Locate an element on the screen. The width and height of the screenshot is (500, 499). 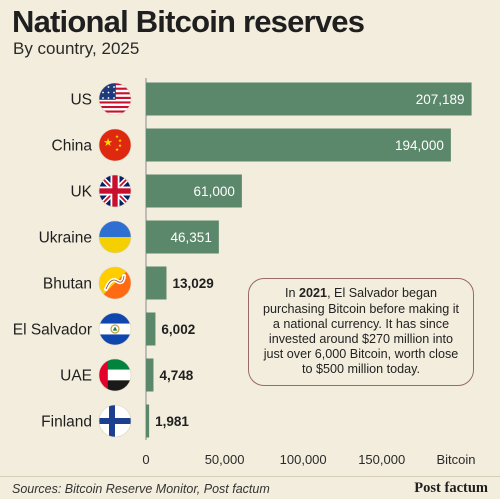
brand-logo: Post factum is located at coordinates (451, 488).